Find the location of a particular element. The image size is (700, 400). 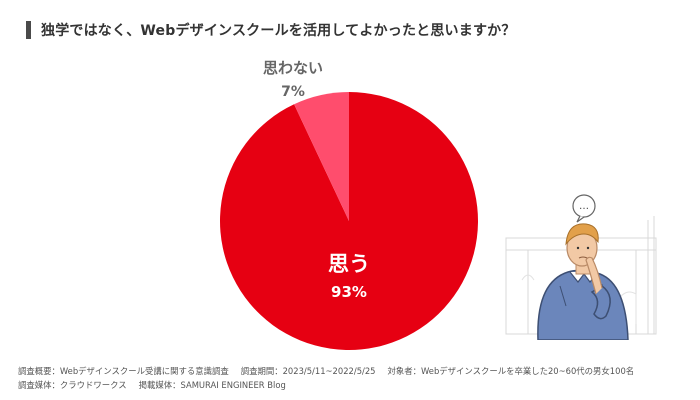

title-accent-bar is located at coordinates (28, 30).